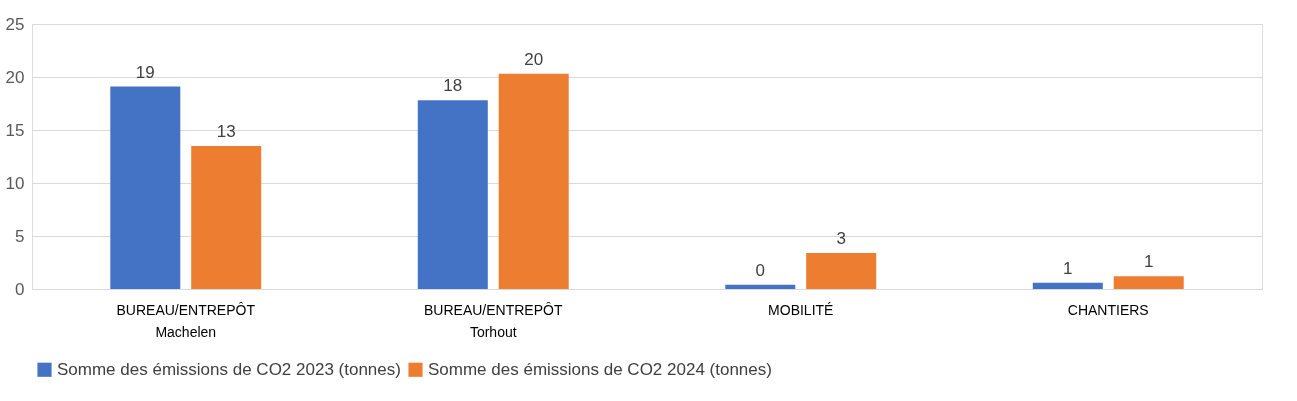 This screenshot has width=1297, height=401. I want to click on y-tick-label: 5, so click(20, 236).